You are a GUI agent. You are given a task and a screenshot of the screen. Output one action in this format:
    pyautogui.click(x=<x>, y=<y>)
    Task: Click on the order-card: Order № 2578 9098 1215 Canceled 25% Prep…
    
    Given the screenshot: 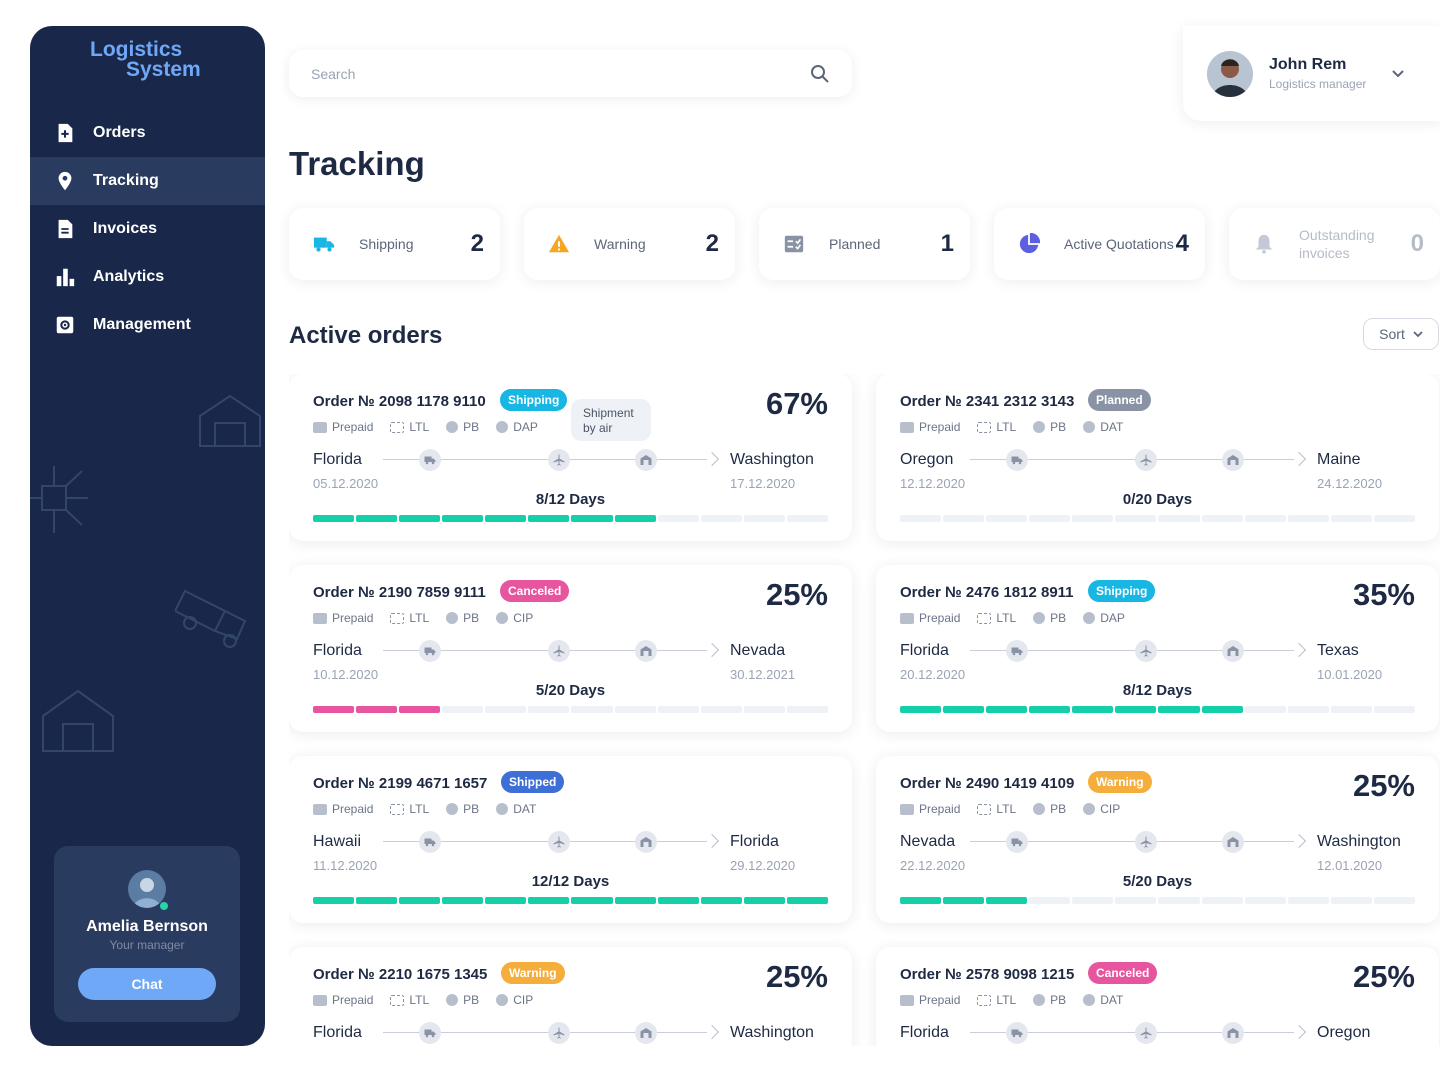 What is the action you would take?
    pyautogui.click(x=1157, y=996)
    